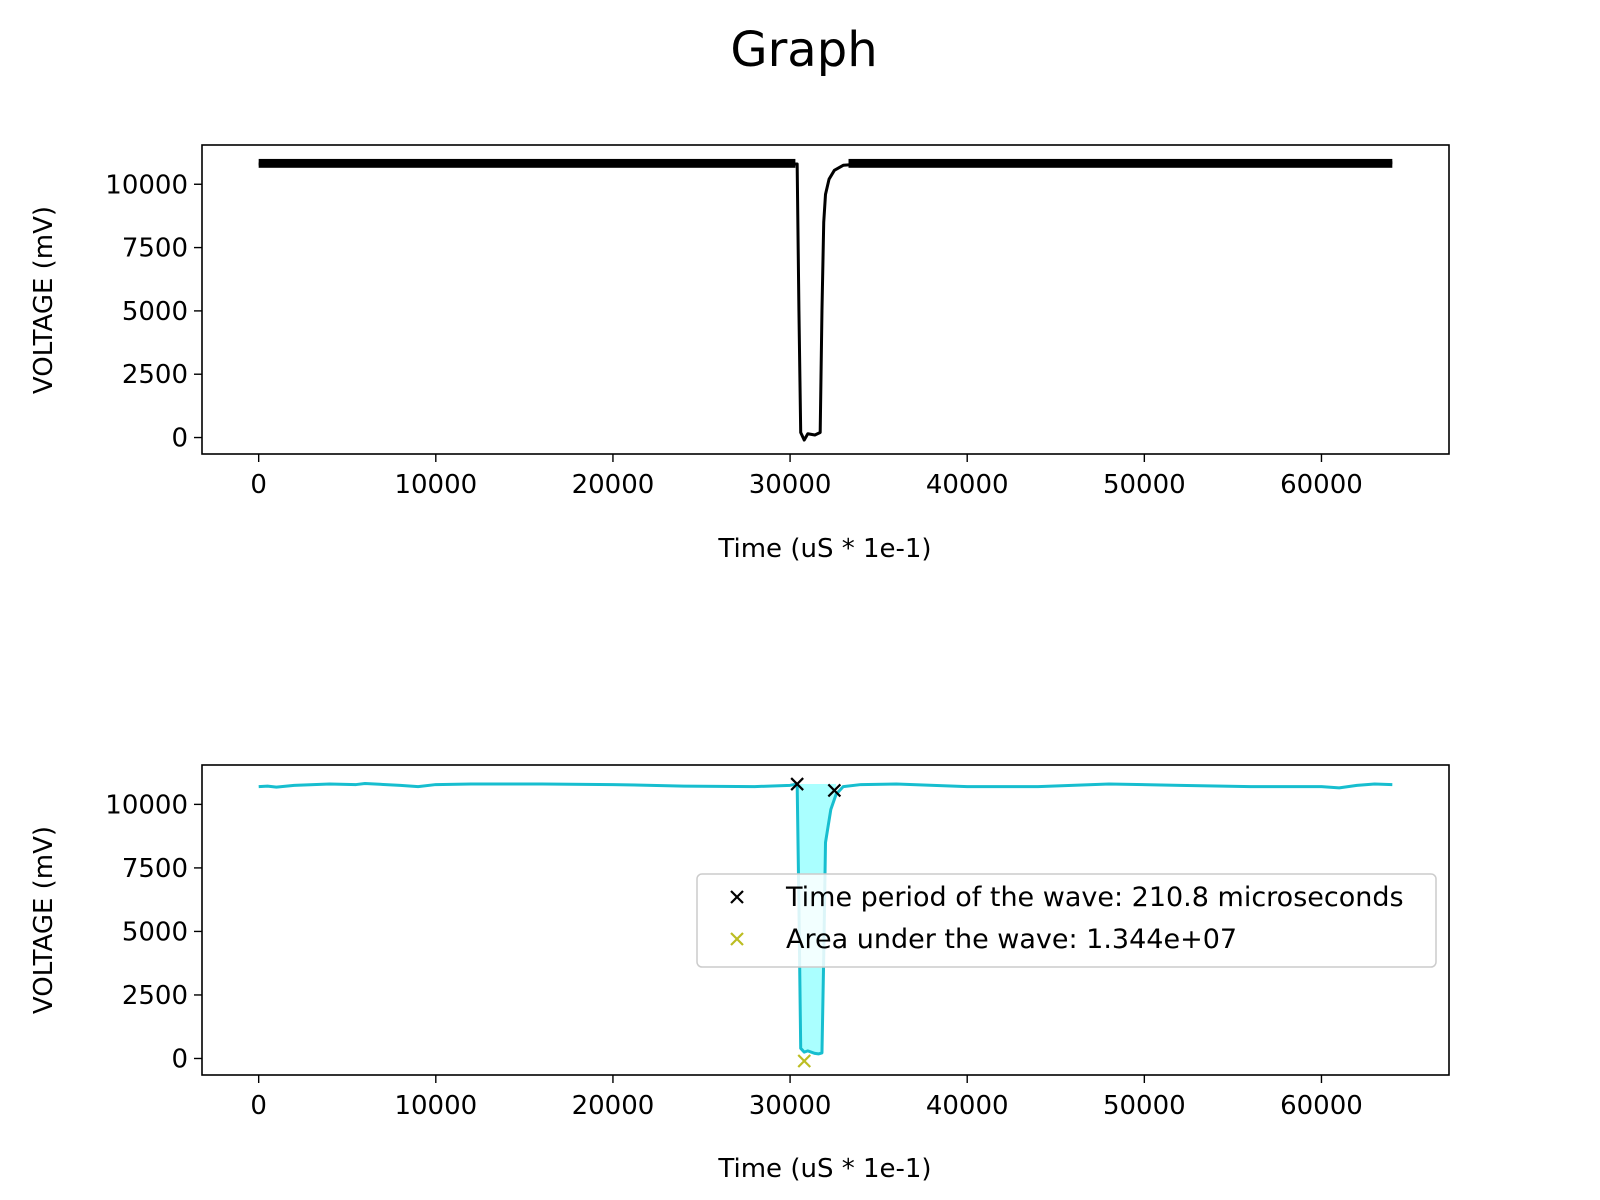 The width and height of the screenshot is (1600, 1200). What do you see at coordinates (613, 1106) in the screenshot?
I see `bottom-x-tick-label: 20000` at bounding box center [613, 1106].